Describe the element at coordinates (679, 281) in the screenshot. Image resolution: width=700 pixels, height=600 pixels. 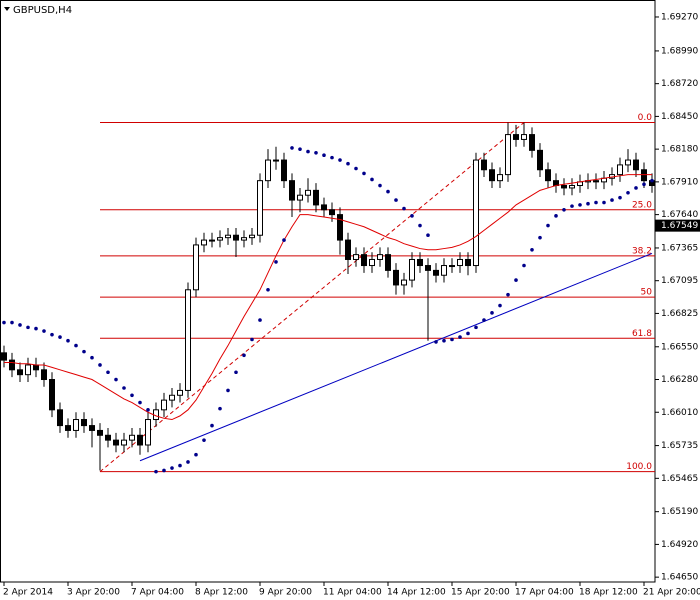
I see `y-tick-label: 1.67095` at that location.